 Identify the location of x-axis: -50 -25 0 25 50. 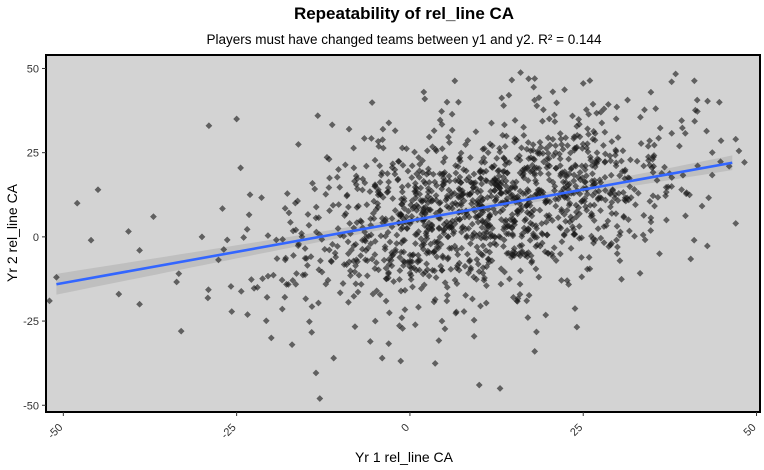
(402, 426).